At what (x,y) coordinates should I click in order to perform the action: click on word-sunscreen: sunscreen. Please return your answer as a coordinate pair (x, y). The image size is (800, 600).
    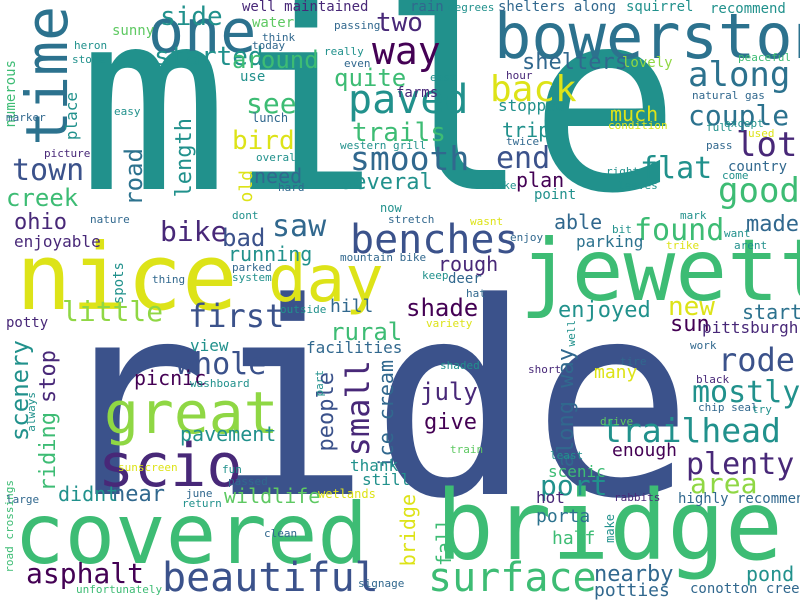
    Looking at the image, I should click on (148, 467).